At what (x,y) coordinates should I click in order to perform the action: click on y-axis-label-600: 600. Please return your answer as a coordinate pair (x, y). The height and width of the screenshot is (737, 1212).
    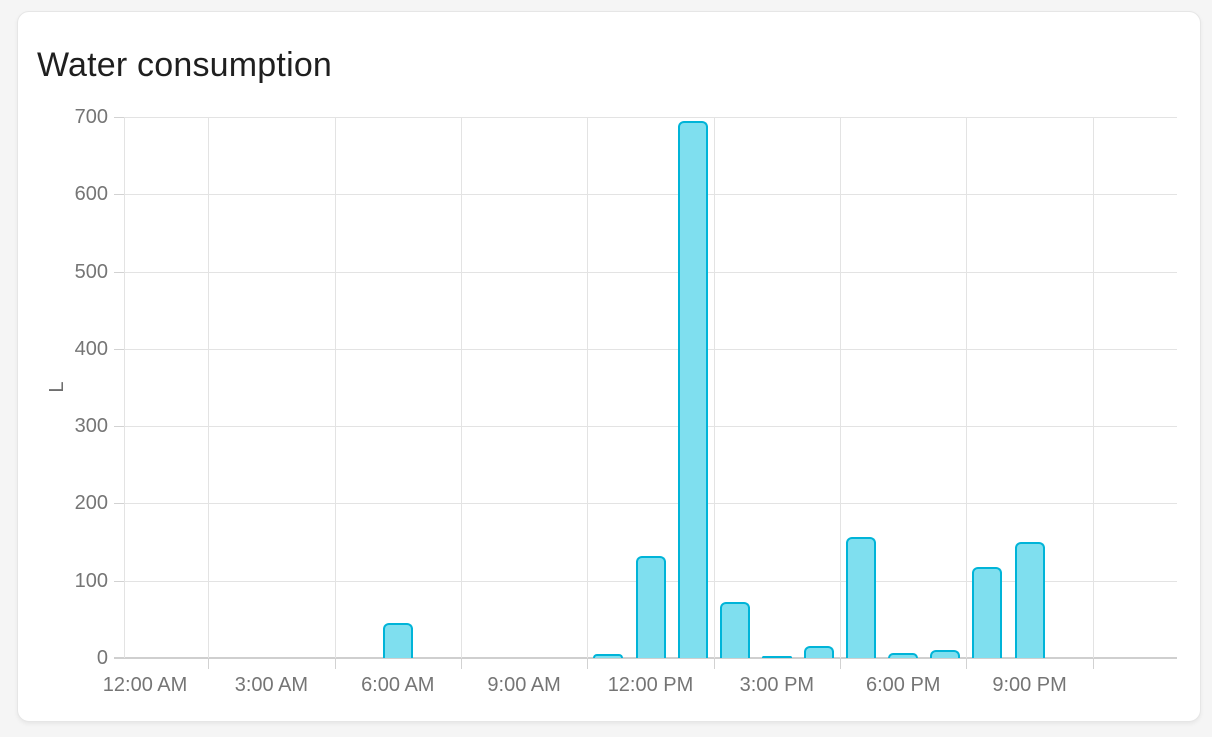
    Looking at the image, I should click on (91, 194).